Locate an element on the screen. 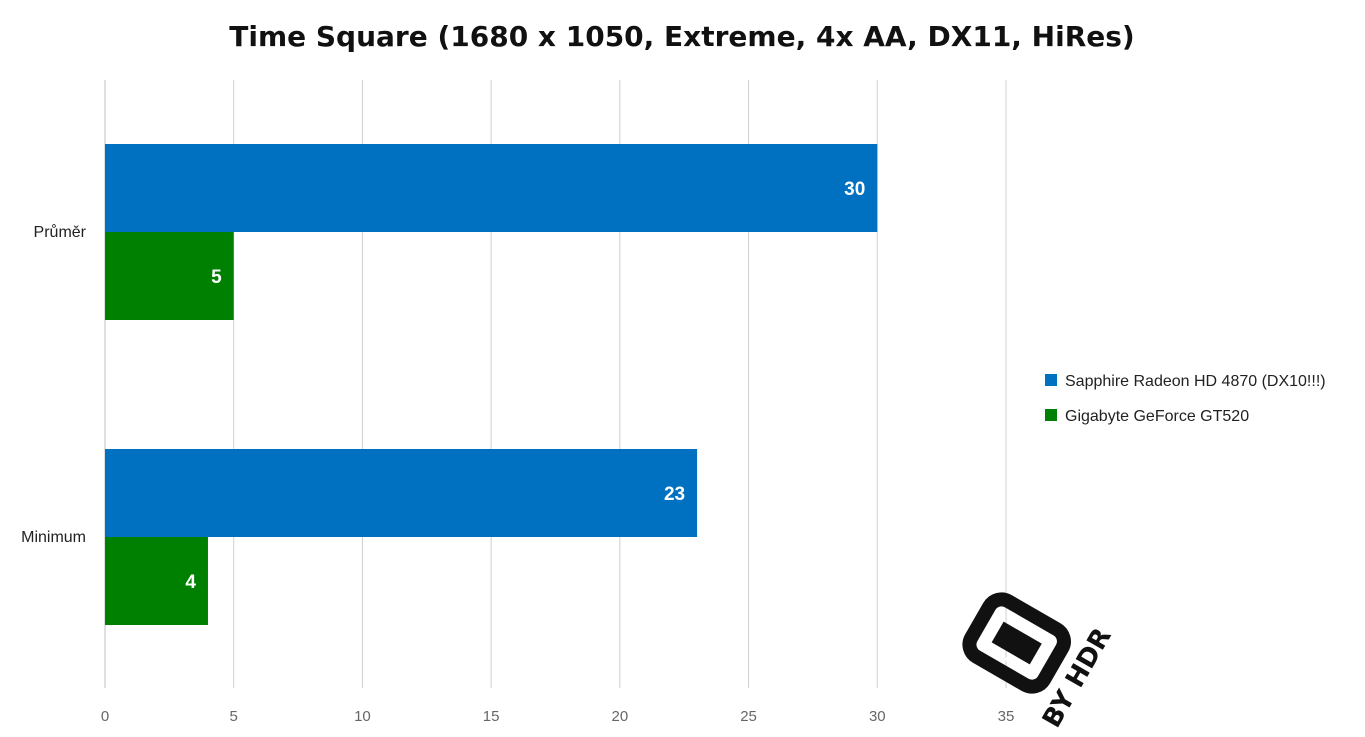  category-label: Minimum is located at coordinates (53, 537).